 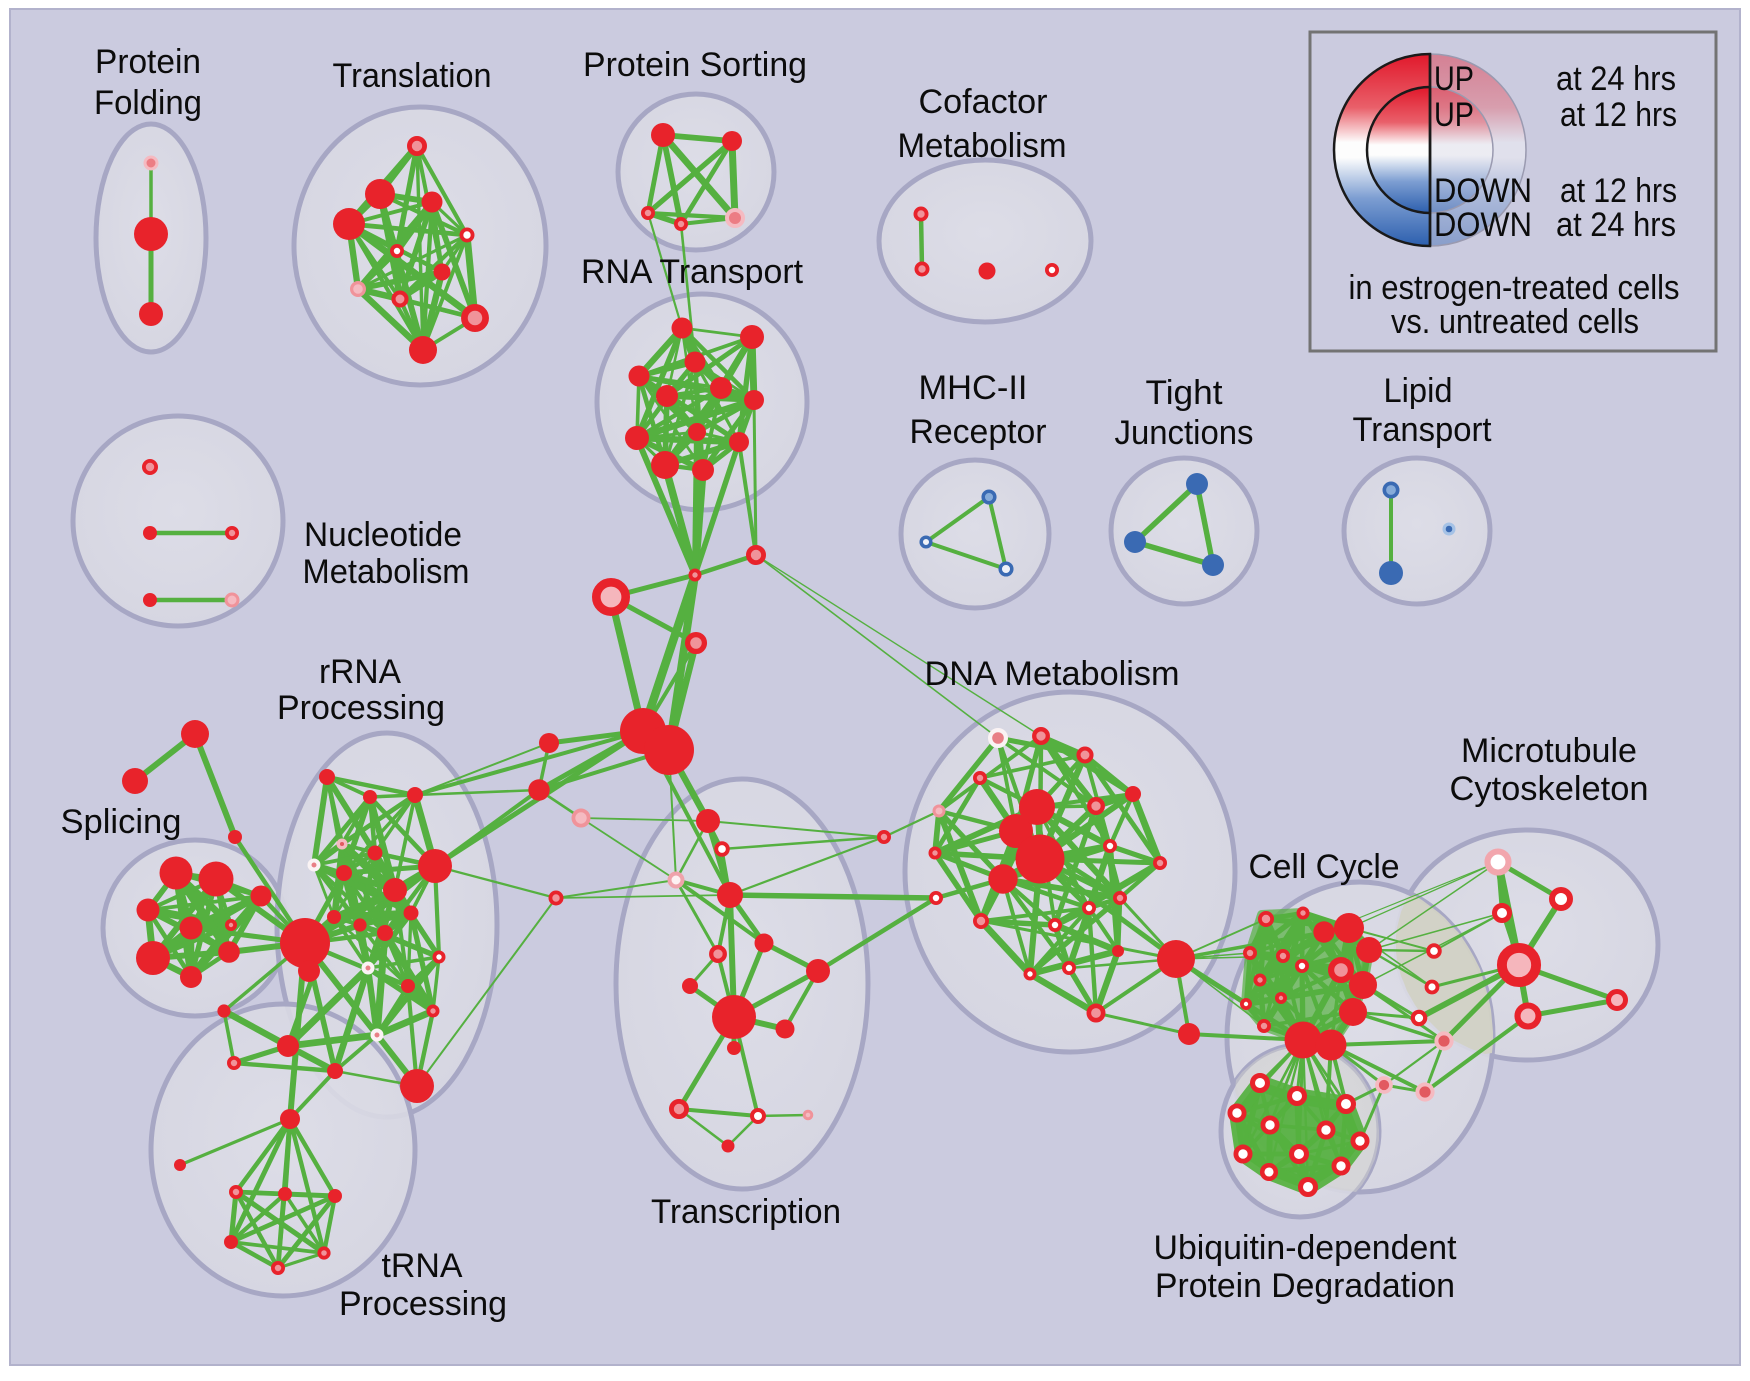 What do you see at coordinates (1514, 288) in the screenshot?
I see `svg-text: in estrogen-treated cells` at bounding box center [1514, 288].